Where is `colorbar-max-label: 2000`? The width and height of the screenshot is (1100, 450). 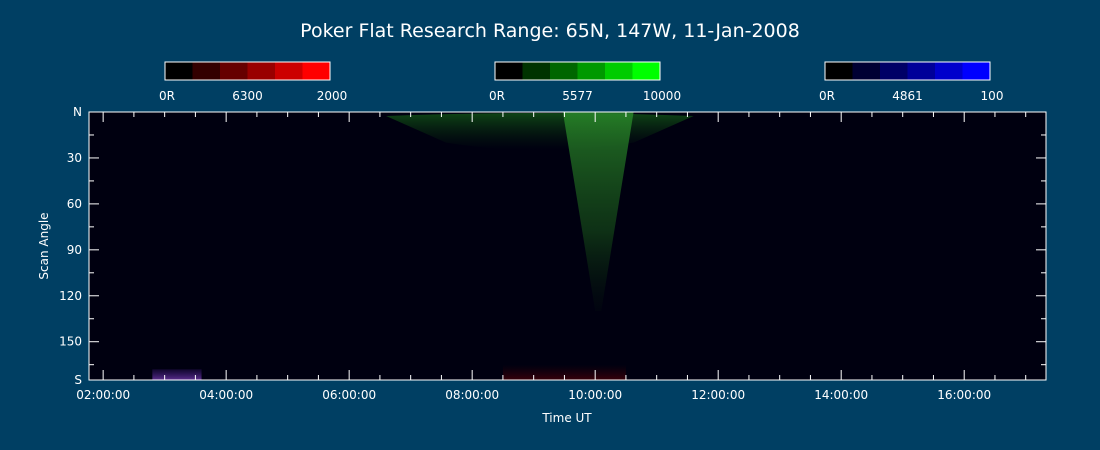
colorbar-max-label: 2000 is located at coordinates (332, 96).